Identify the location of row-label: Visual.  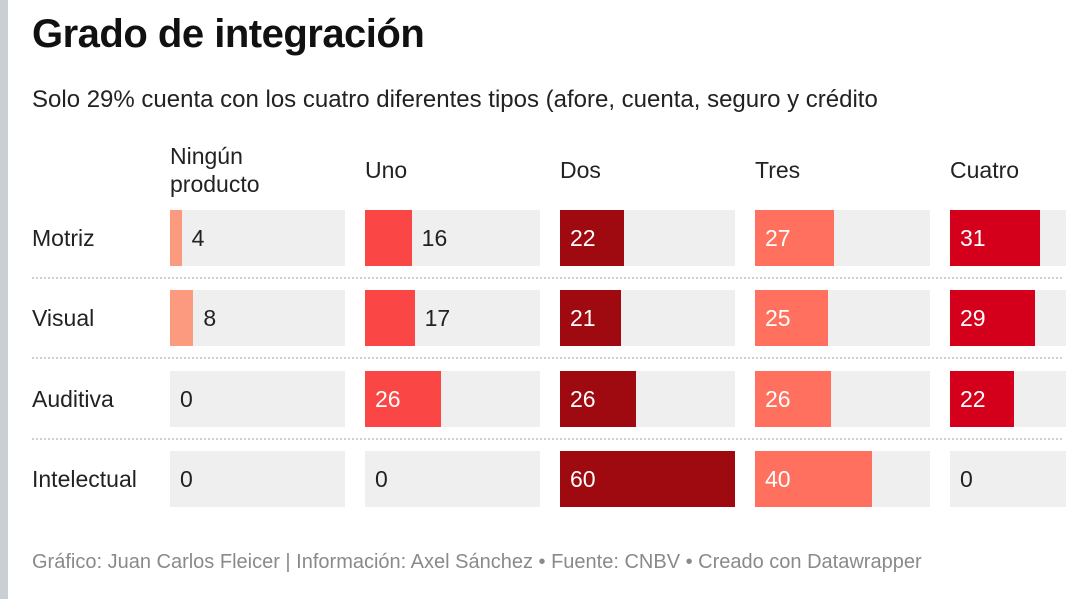
(63, 317).